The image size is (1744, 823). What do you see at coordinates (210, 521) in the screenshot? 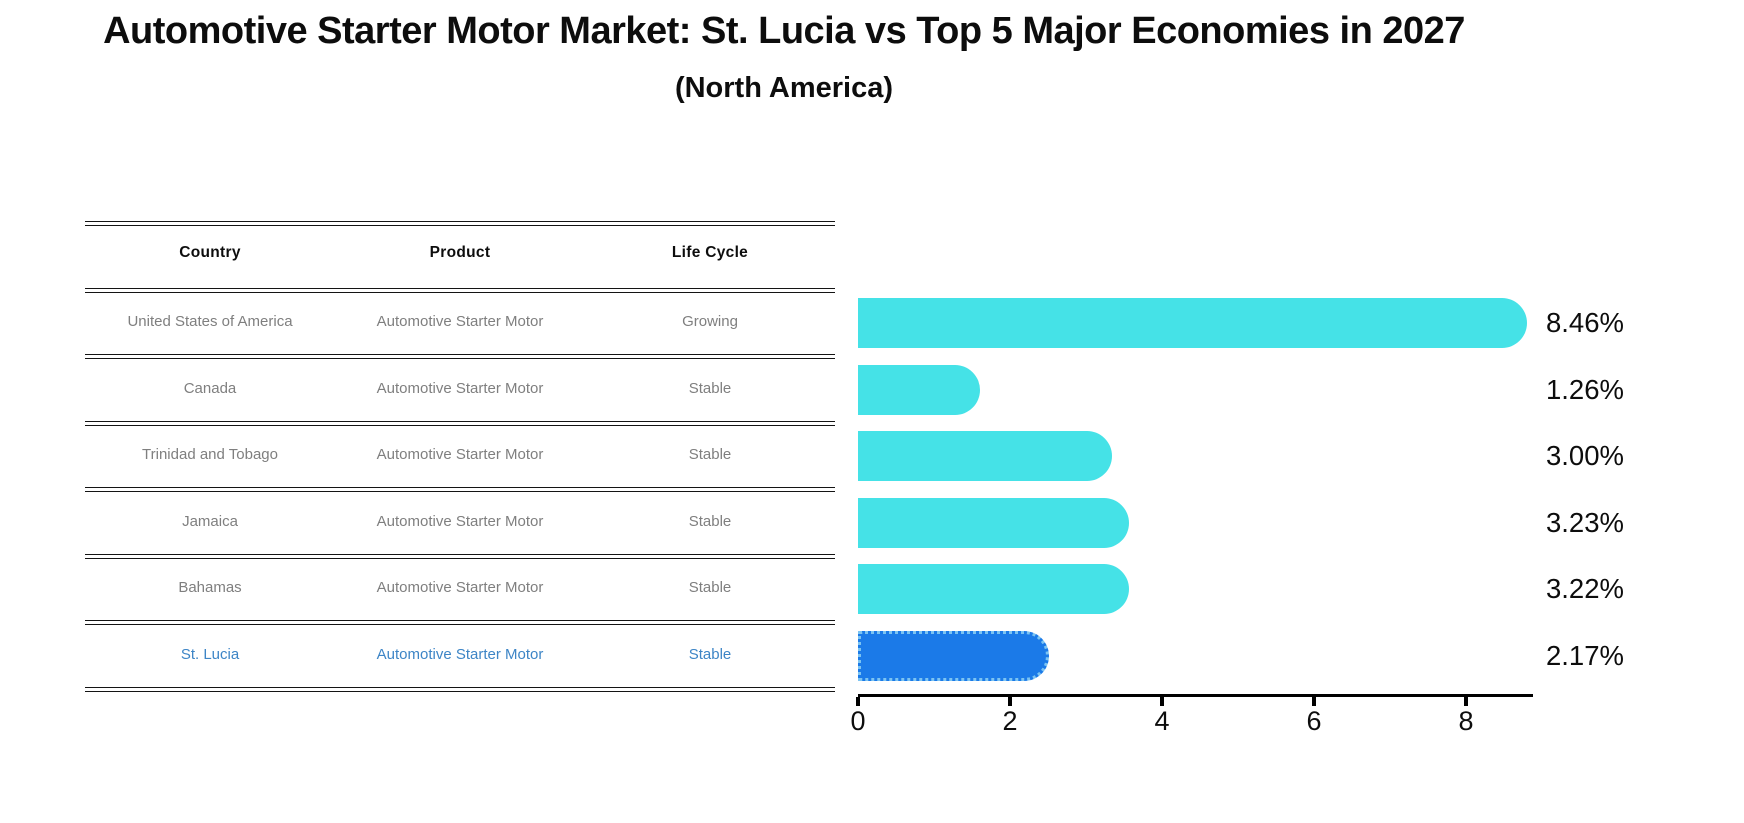
I see `table-cell-country: Jamaica` at bounding box center [210, 521].